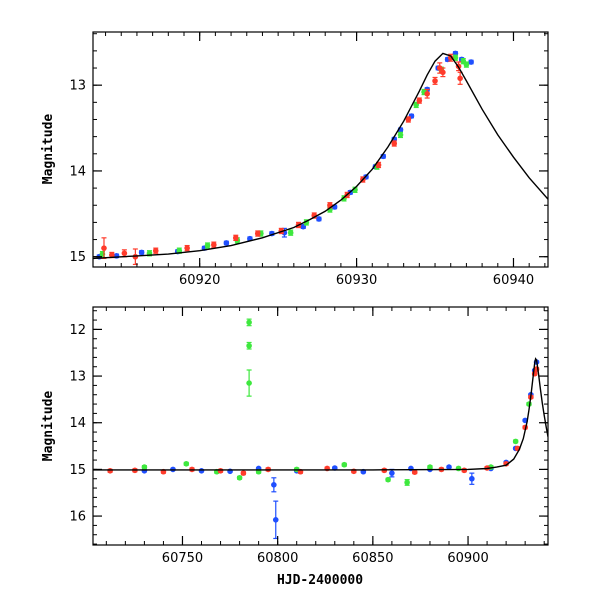 The width and height of the screenshot is (600, 605). What do you see at coordinates (77, 423) in the screenshot?
I see `bottom-y-tick-label: 14` at bounding box center [77, 423].